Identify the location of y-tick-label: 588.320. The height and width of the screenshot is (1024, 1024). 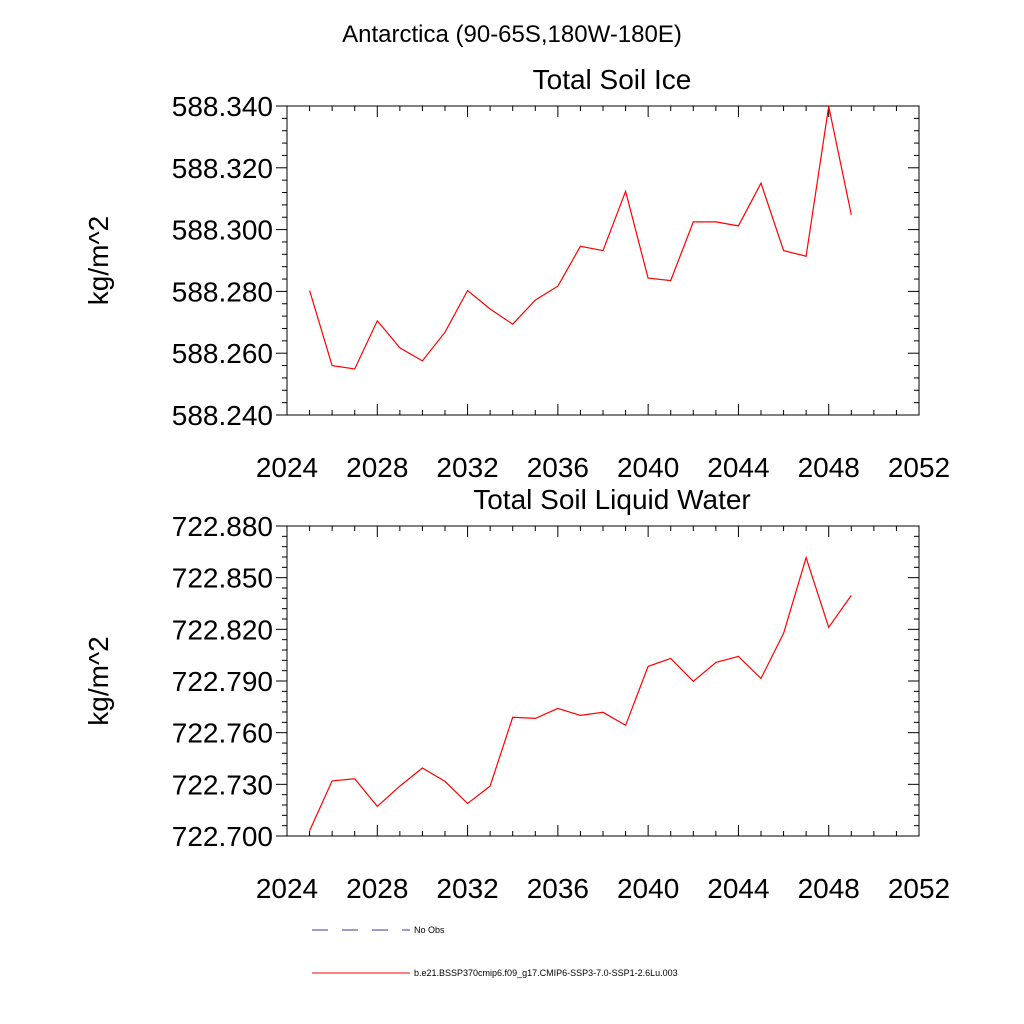
(222, 168).